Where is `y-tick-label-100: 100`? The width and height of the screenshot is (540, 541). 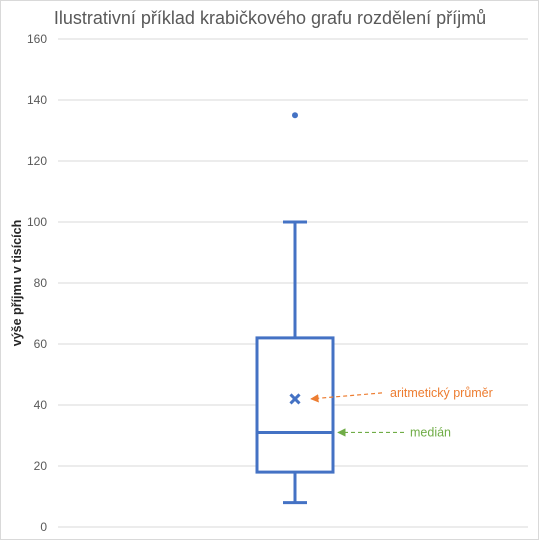
y-tick-label-100: 100 is located at coordinates (37, 222).